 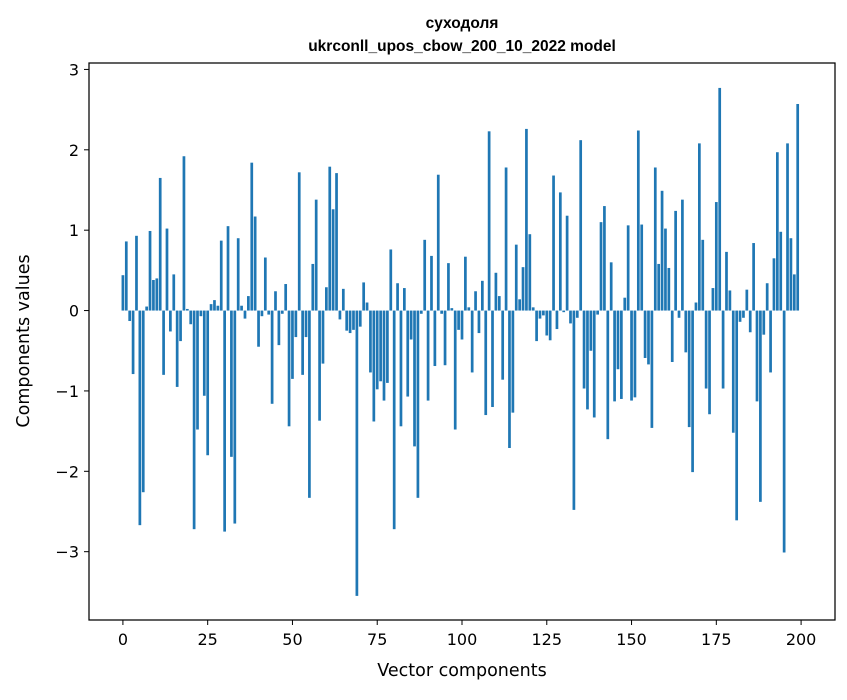 I want to click on x-tick-label: 200, so click(x=801, y=639).